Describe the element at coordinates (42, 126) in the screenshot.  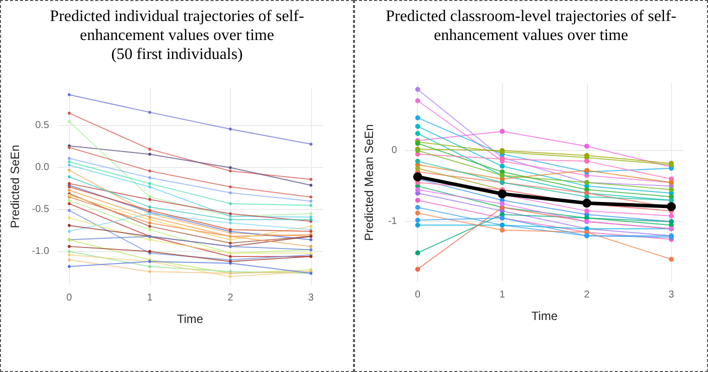
I see `y-tick-label: 0.5` at that location.